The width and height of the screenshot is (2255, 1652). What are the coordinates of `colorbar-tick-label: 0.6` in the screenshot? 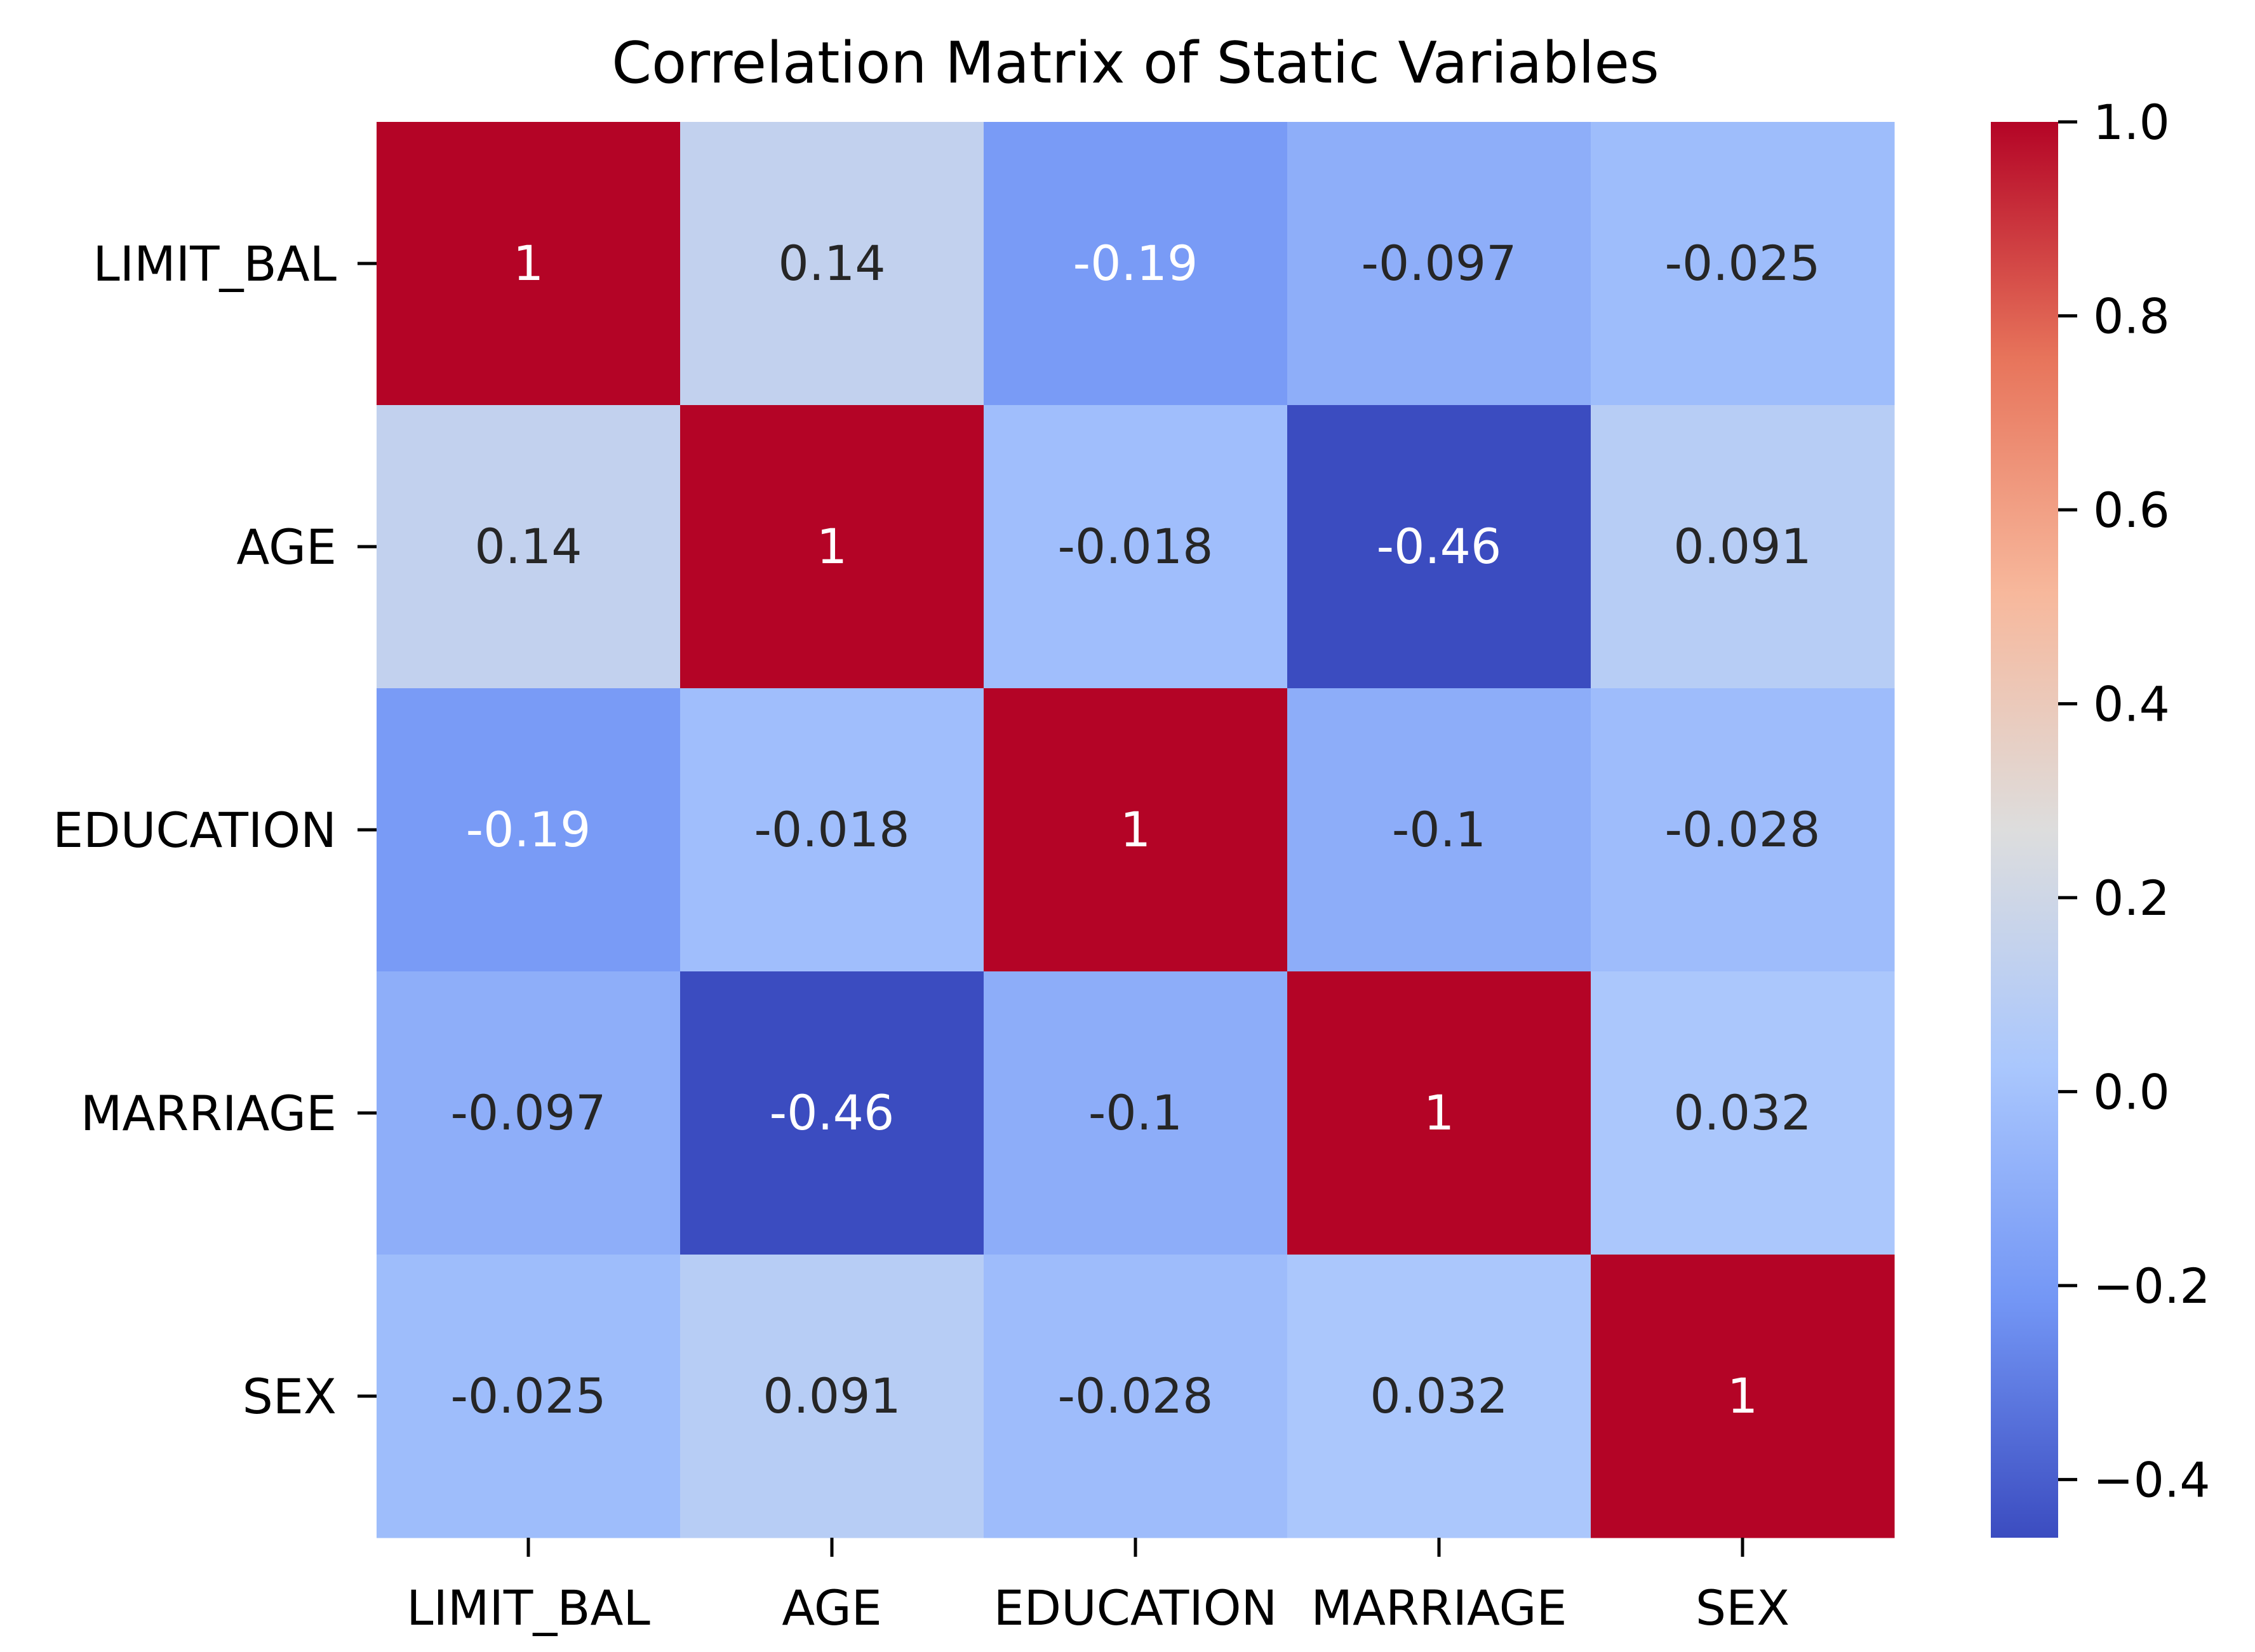 It's located at (2131, 510).